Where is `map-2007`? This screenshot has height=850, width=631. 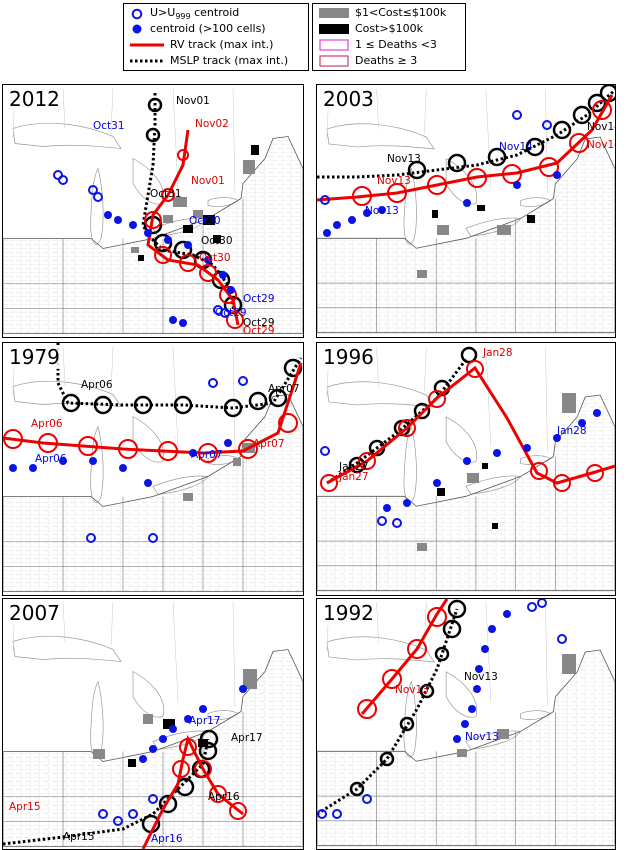 map-2007 is located at coordinates (153, 725).